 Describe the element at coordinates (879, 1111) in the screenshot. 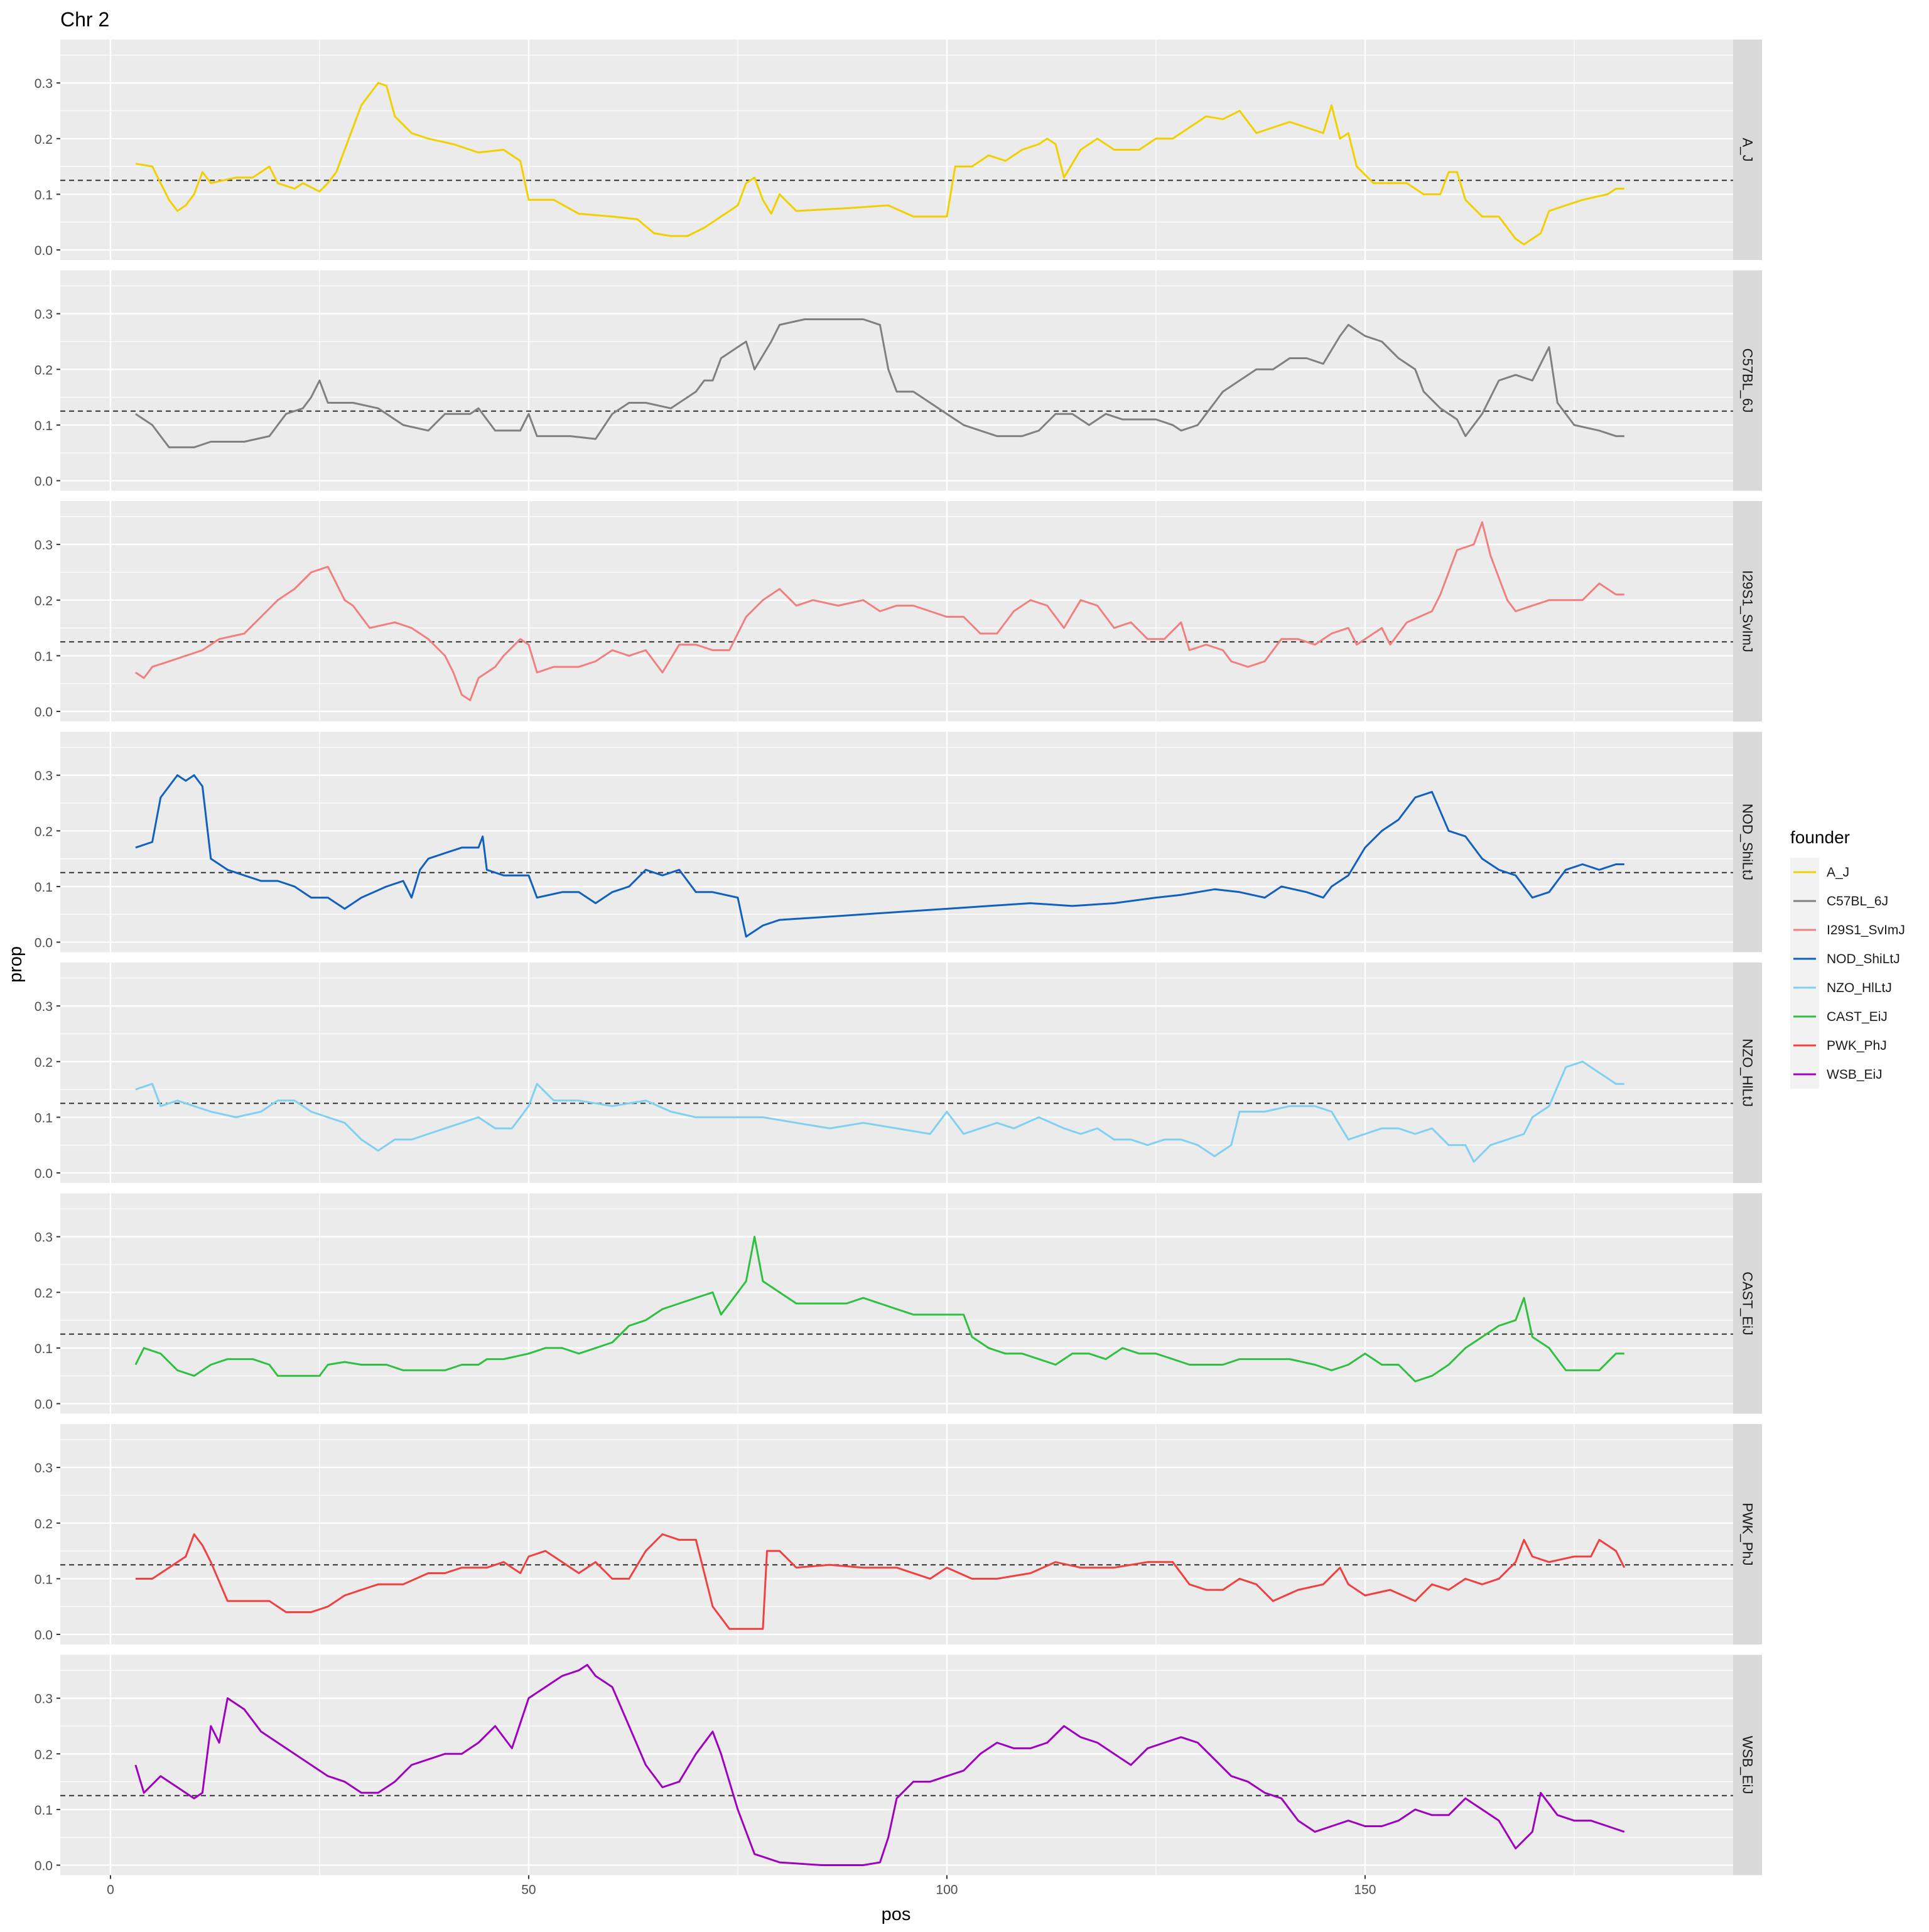

I see `series-line-NZO_HlLtJ` at that location.